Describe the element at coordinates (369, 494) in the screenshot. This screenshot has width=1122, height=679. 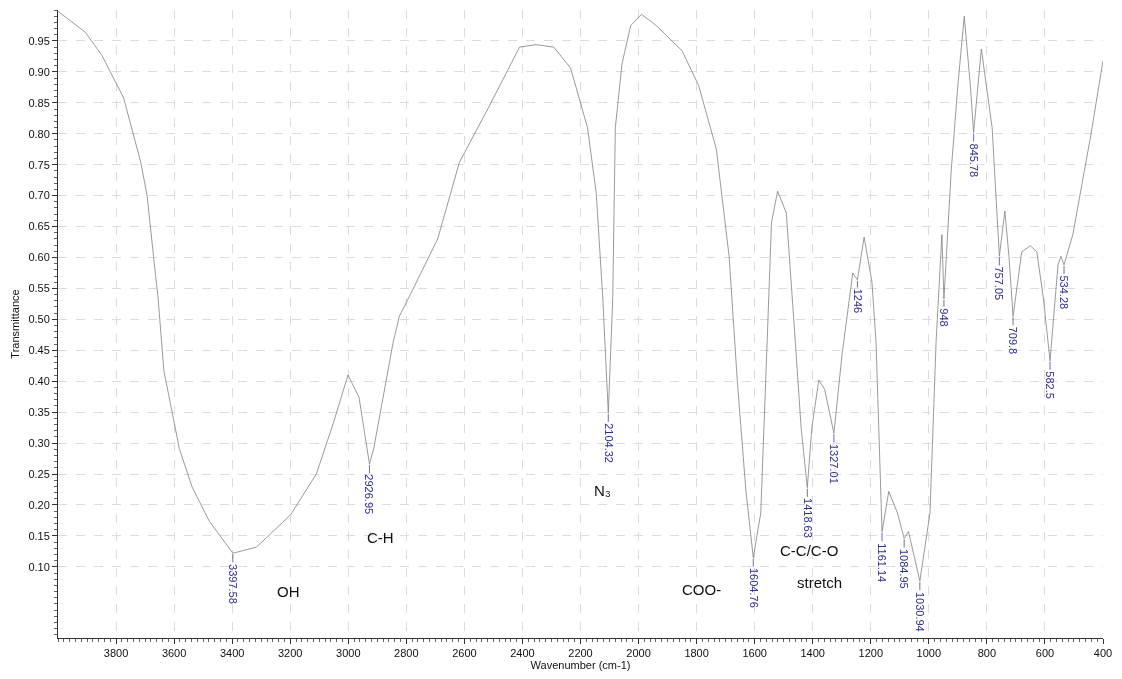
I see `annotation: 2926.95` at that location.